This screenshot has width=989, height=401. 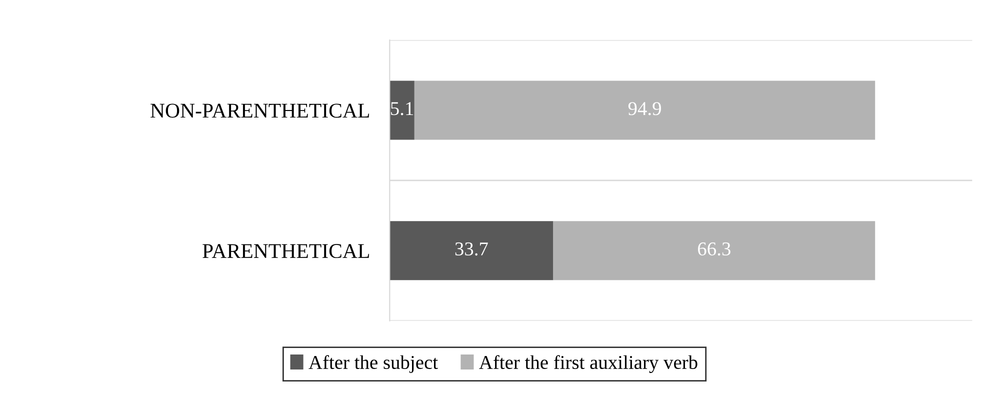 I want to click on legend-label: After the subject, so click(x=373, y=364).